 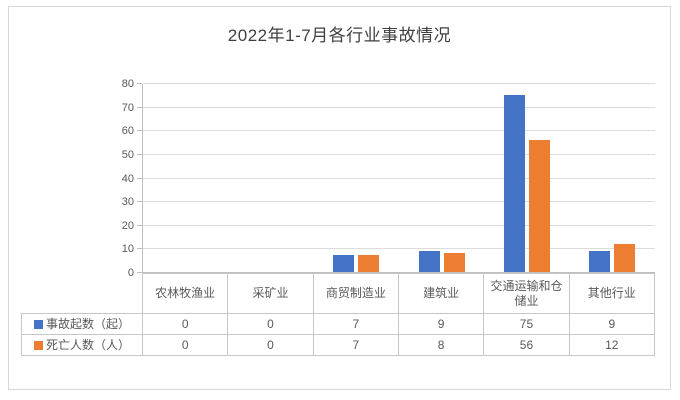 What do you see at coordinates (127, 84) in the screenshot?
I see `y-tick-label: 80` at bounding box center [127, 84].